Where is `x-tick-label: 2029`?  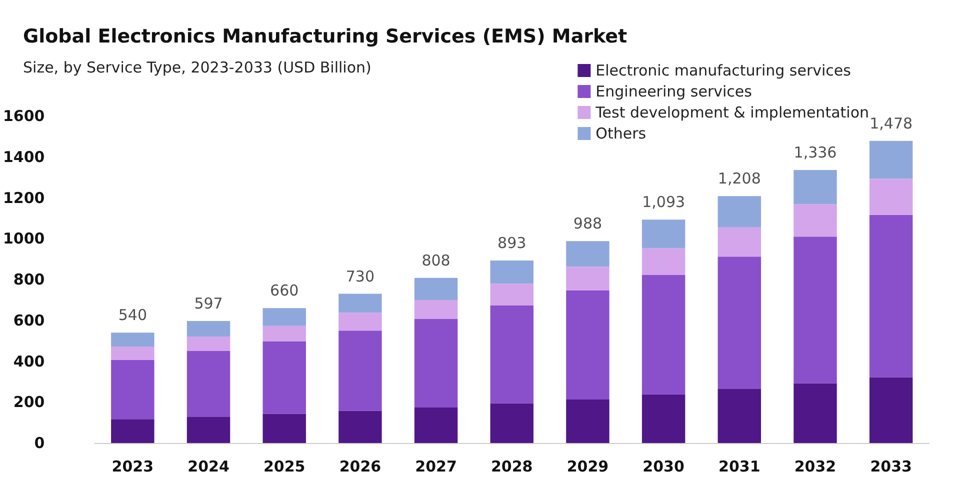
x-tick-label: 2029 is located at coordinates (587, 467).